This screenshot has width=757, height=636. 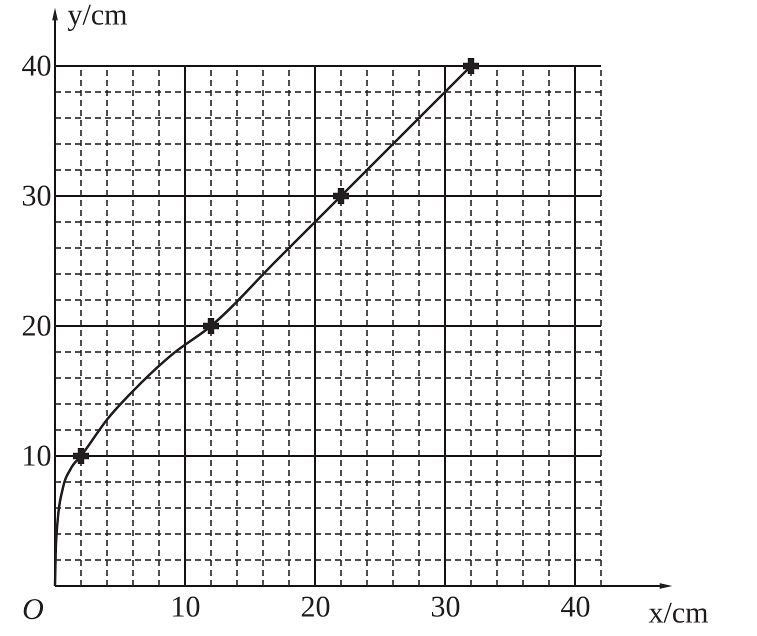 What do you see at coordinates (37, 456) in the screenshot?
I see `y-tick-label: 10` at bounding box center [37, 456].